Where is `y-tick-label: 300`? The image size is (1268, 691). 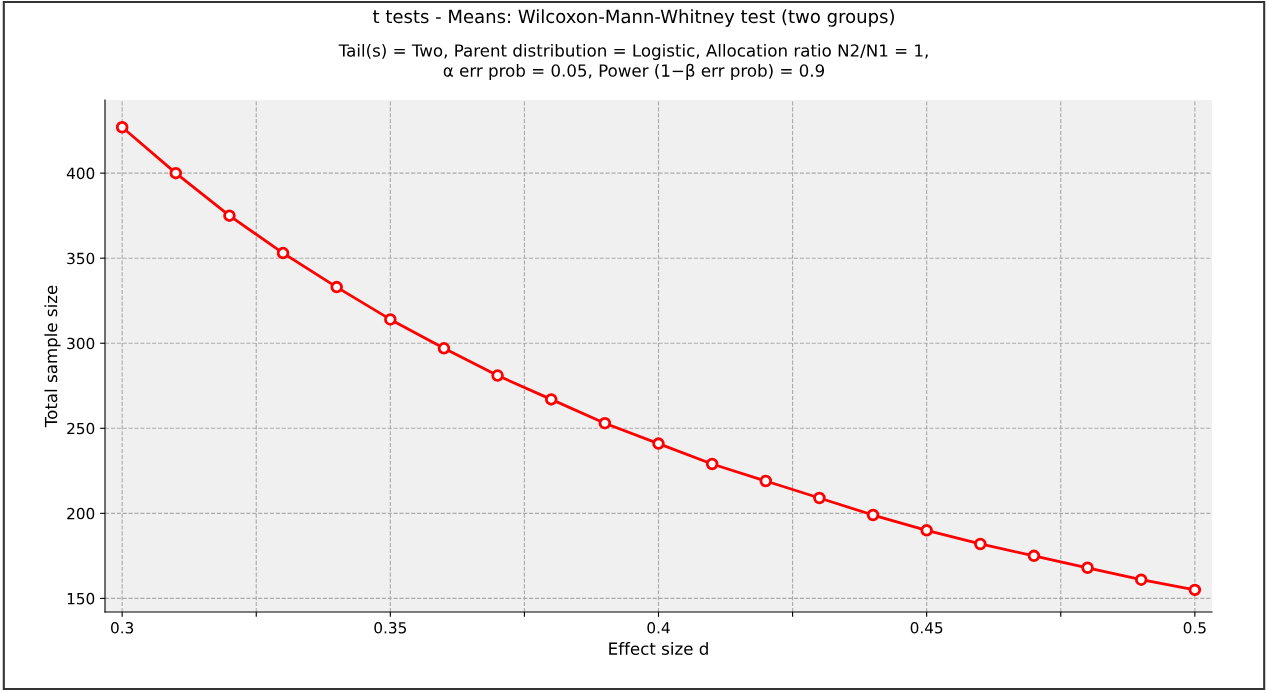 y-tick-label: 300 is located at coordinates (81, 343).